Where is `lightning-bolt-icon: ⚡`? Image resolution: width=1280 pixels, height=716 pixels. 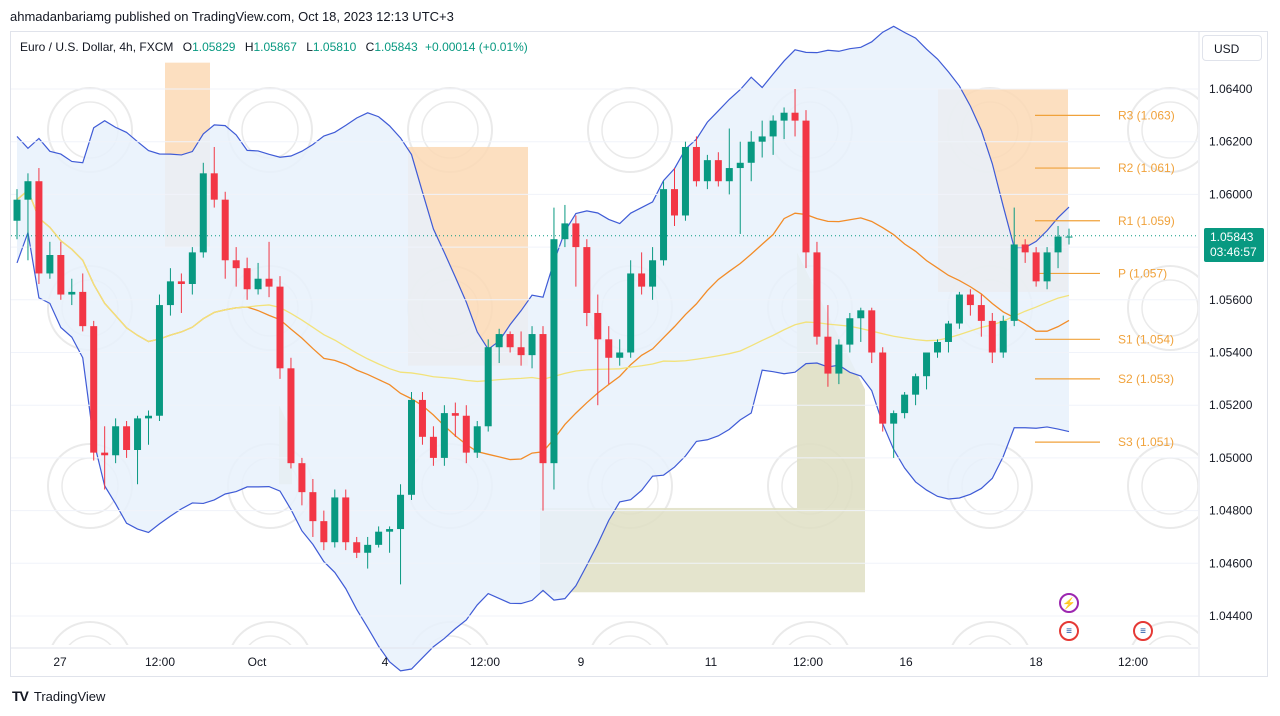 lightning-bolt-icon: ⚡ is located at coordinates (1069, 603).